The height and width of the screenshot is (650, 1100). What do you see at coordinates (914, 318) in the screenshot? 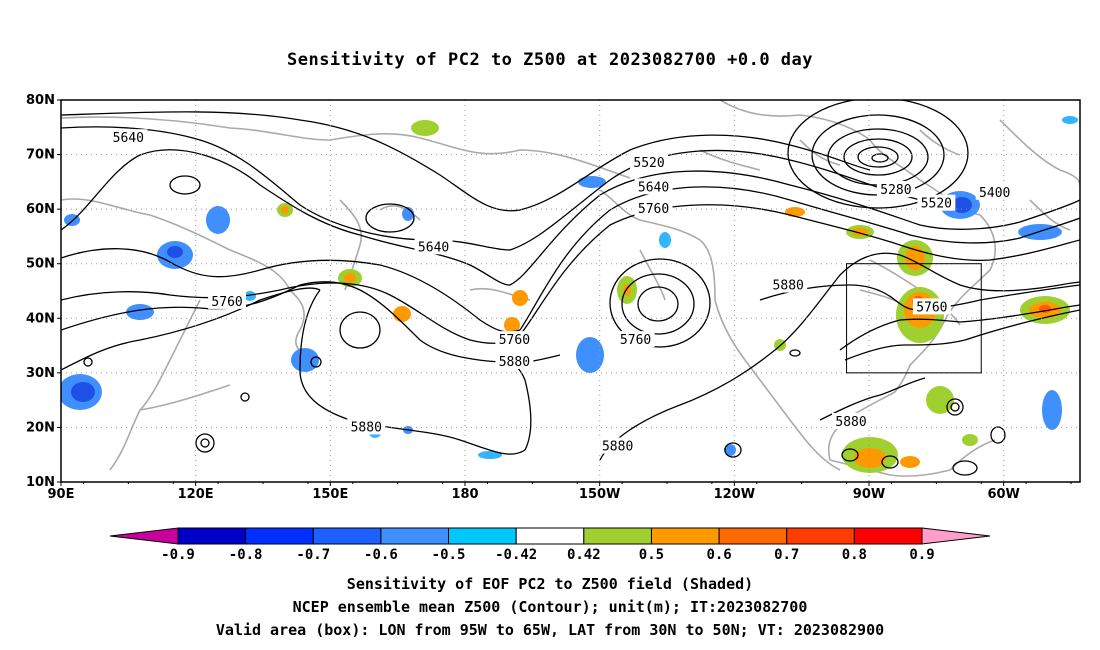
I see `valid-area-box` at bounding box center [914, 318].